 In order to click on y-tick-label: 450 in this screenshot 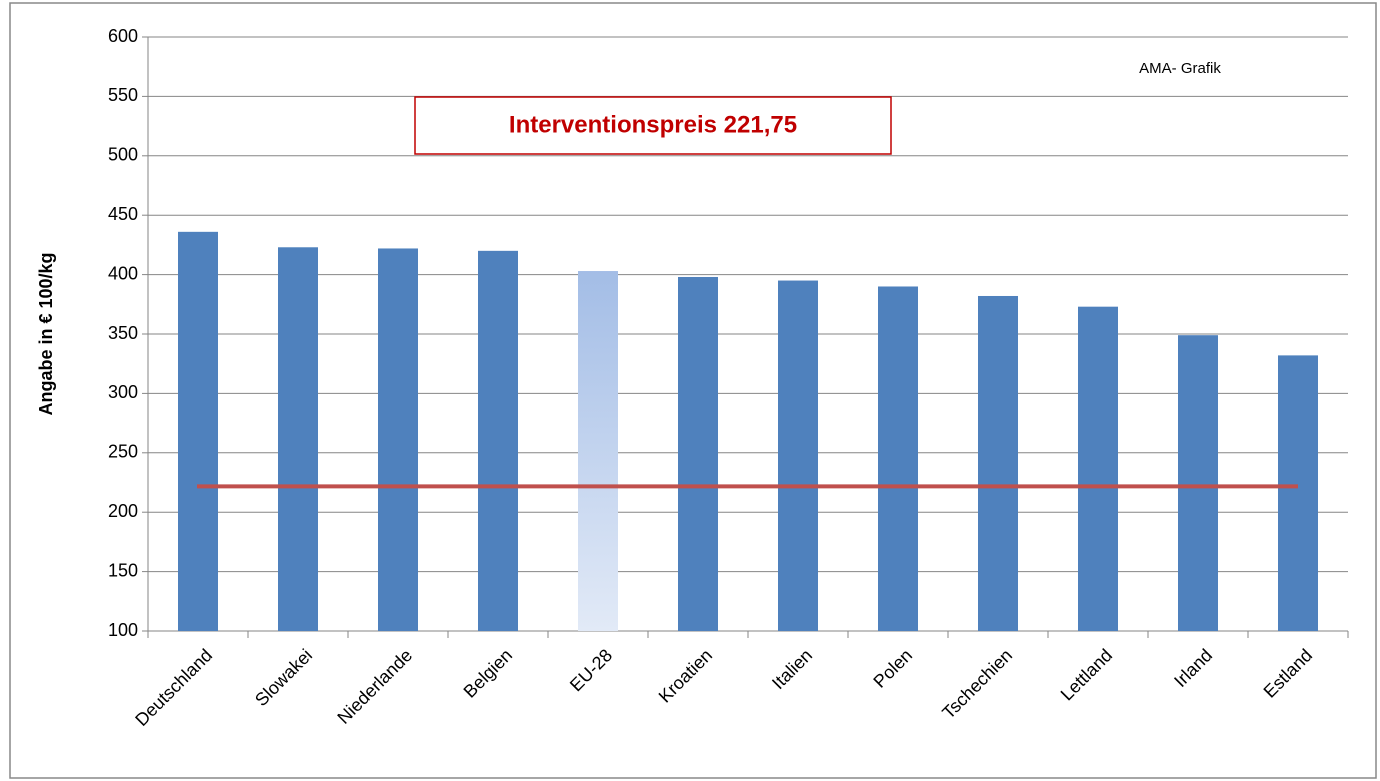, I will do `click(123, 214)`.